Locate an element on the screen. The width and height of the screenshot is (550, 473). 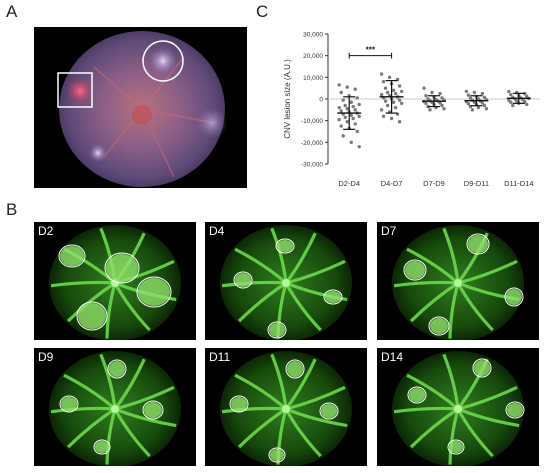
angiogram-label: D4 is located at coordinates (217, 231).